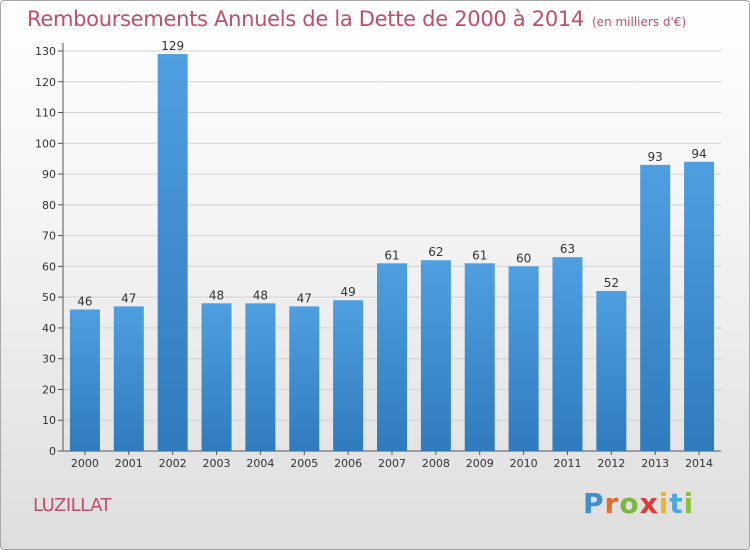 The width and height of the screenshot is (750, 550). Describe the element at coordinates (523, 358) in the screenshot. I see `bar-2010` at that location.